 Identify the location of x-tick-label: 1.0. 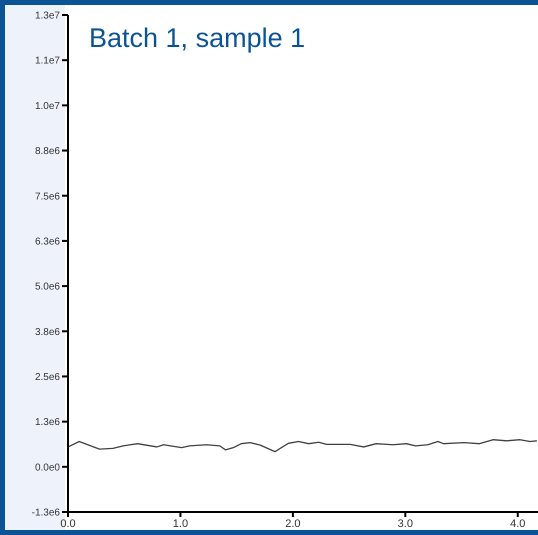
(180, 524).